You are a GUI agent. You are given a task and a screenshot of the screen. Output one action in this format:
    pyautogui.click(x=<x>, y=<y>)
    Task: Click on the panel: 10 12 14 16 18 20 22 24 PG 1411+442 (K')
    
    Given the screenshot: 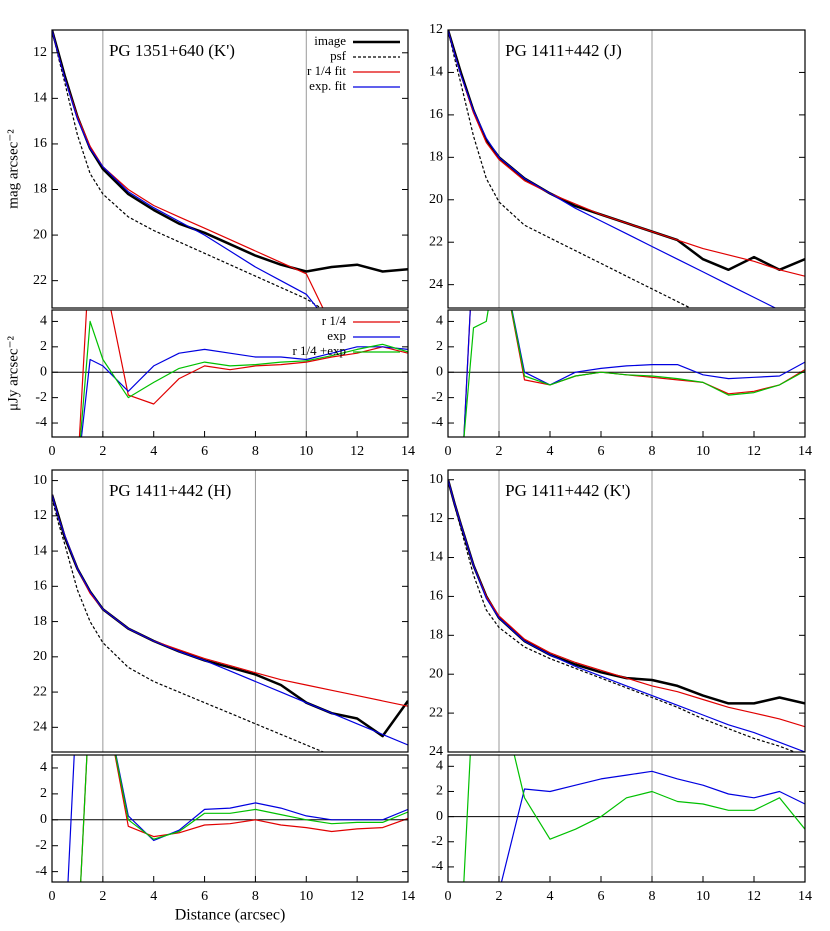 What is the action you would take?
    pyautogui.click(x=617, y=614)
    